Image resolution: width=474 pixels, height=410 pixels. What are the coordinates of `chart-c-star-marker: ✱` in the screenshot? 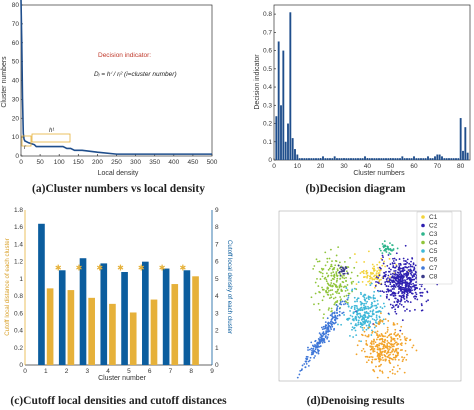 It's located at (141, 267).